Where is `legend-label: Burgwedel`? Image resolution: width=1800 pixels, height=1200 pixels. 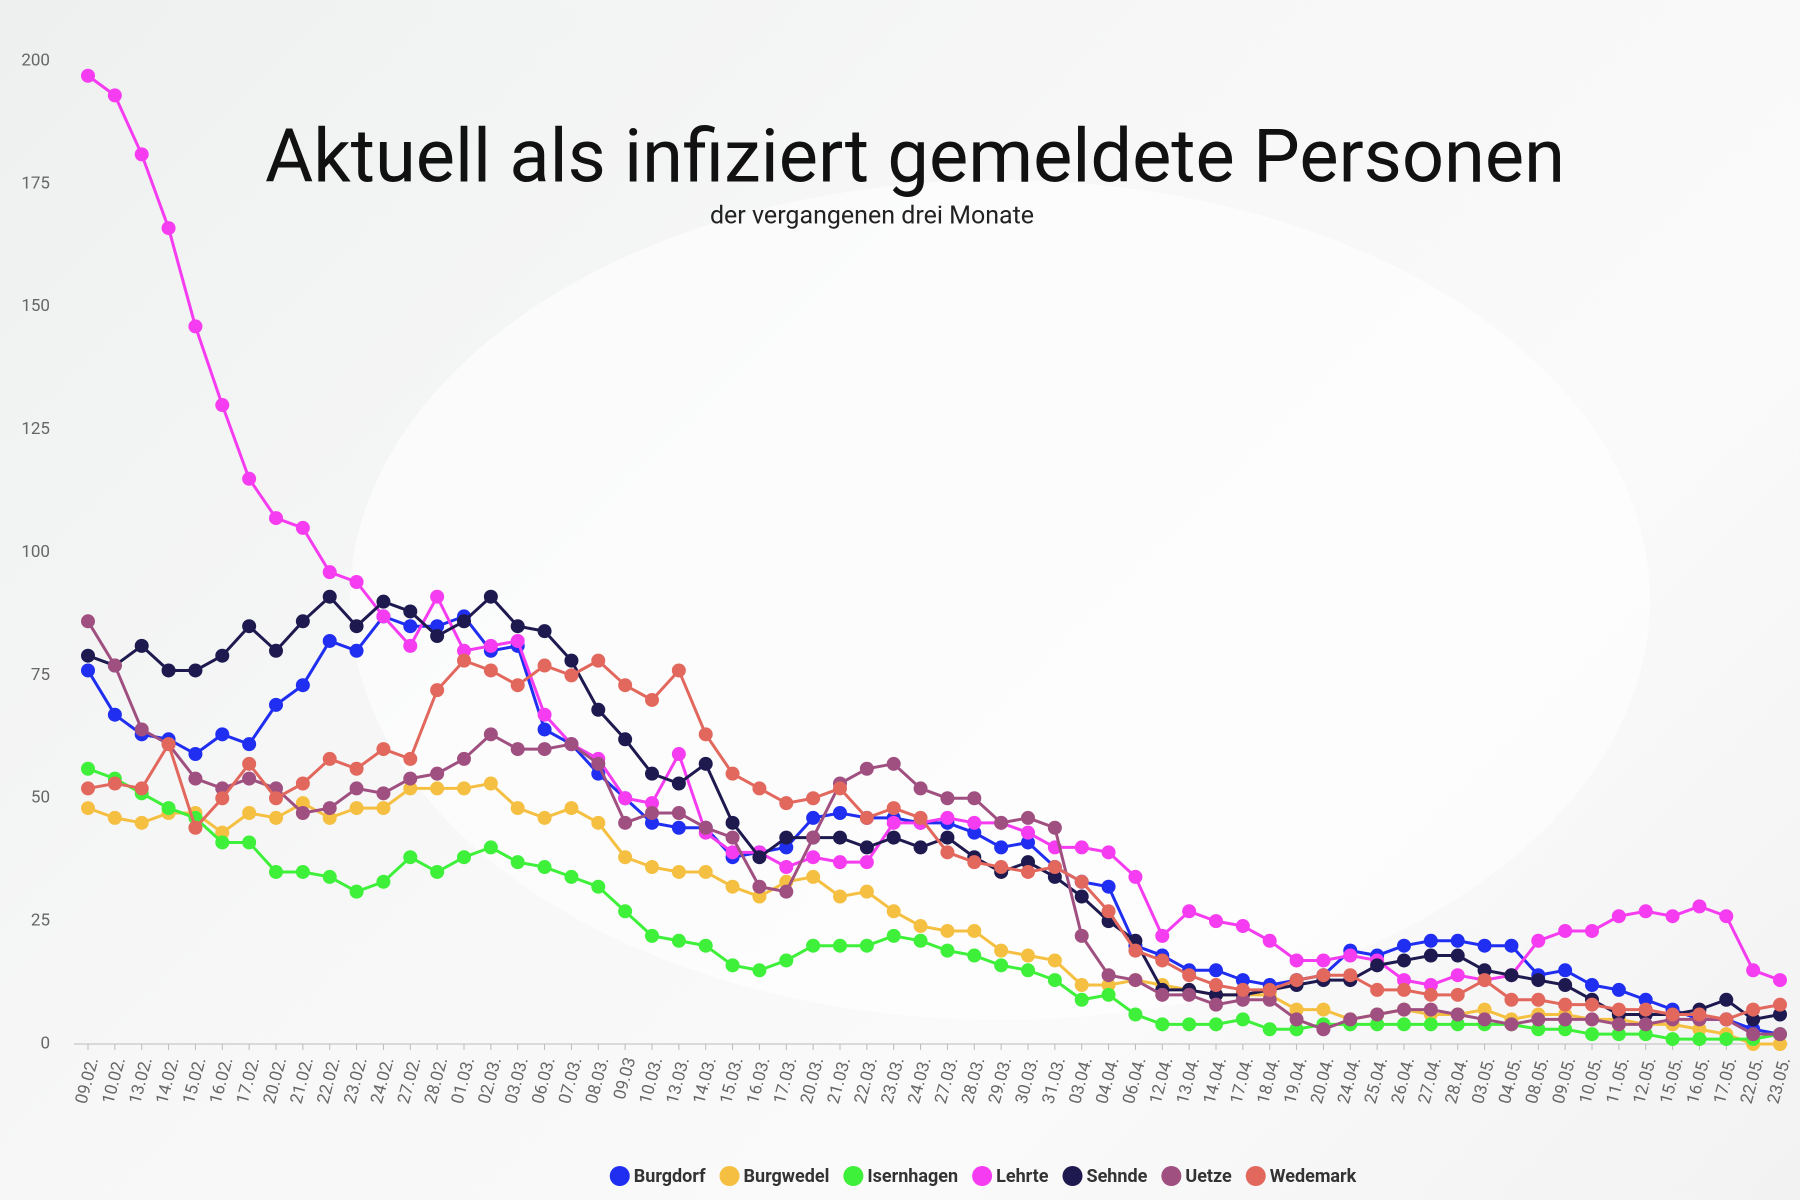 legend-label: Burgwedel is located at coordinates (787, 1176).